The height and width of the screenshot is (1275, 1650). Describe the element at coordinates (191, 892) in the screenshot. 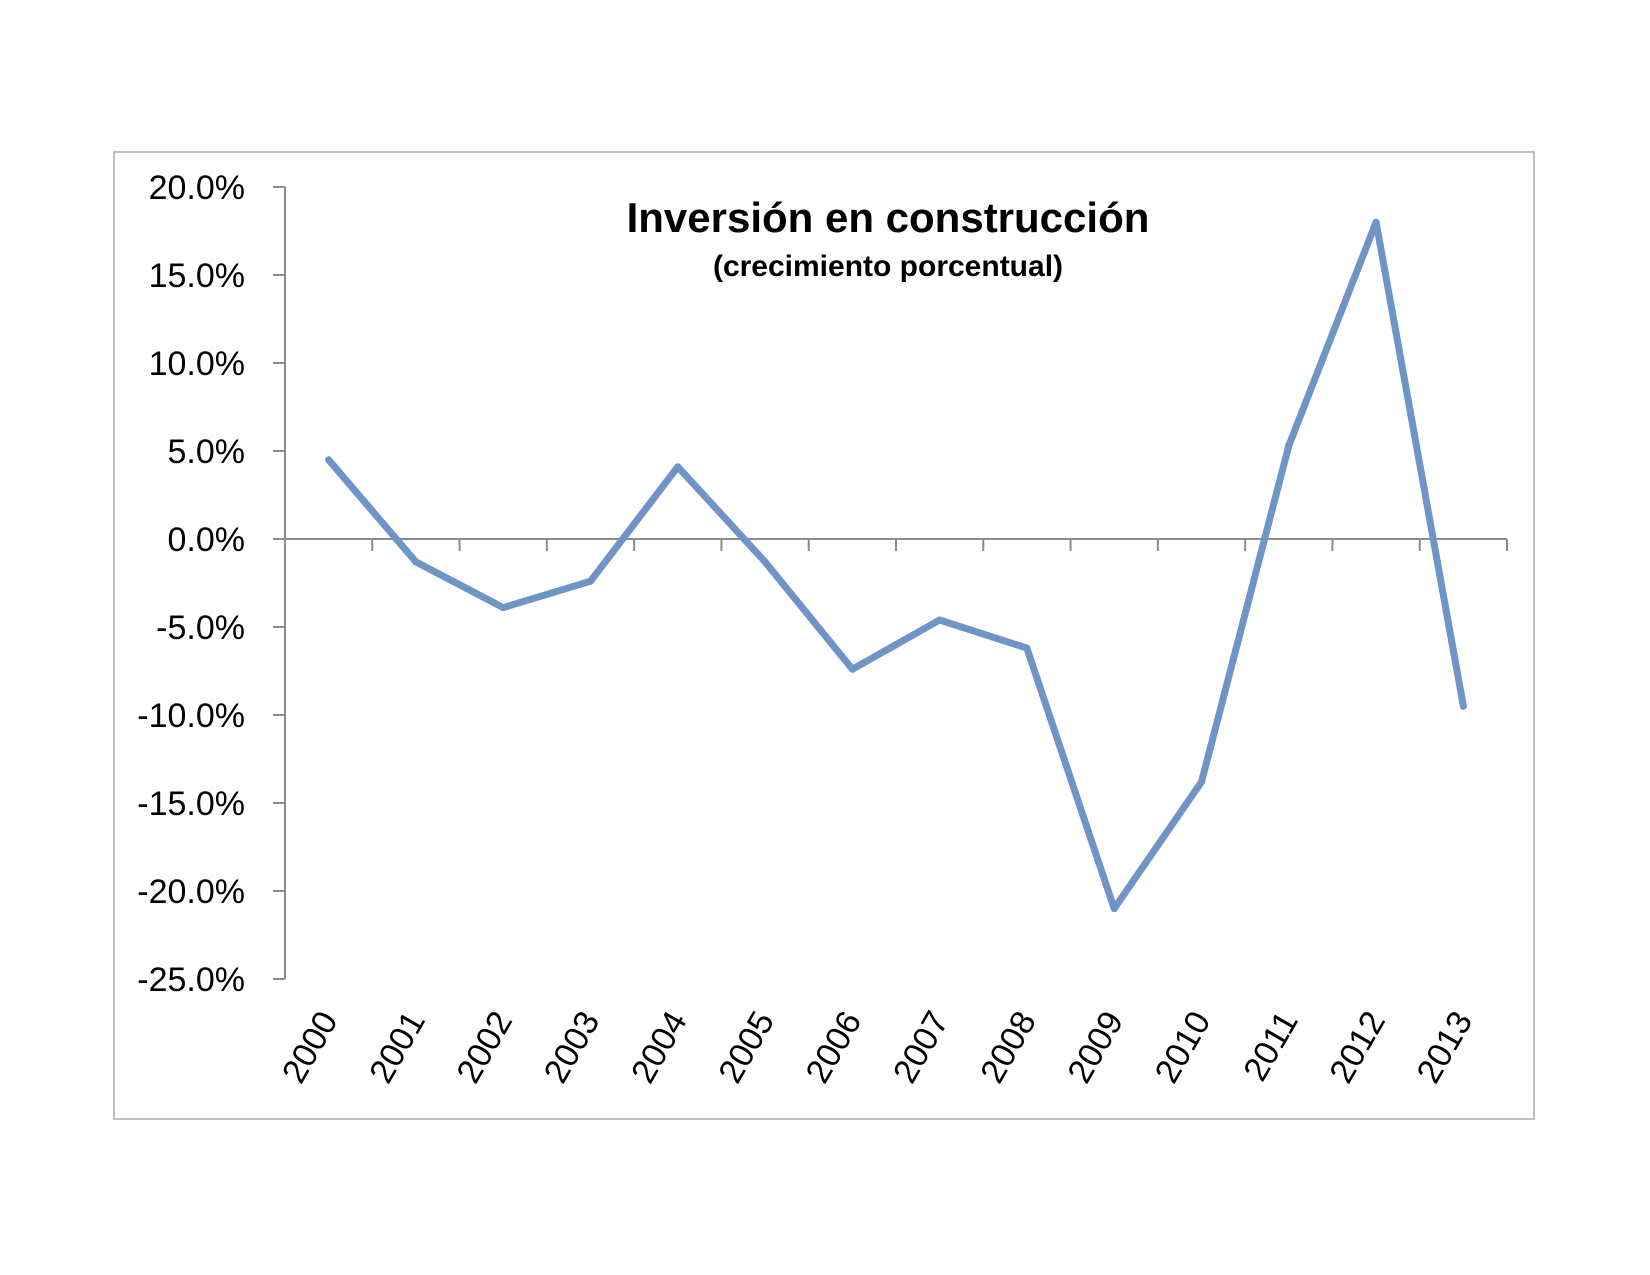

I see `y-tick-label: -20.0%` at that location.